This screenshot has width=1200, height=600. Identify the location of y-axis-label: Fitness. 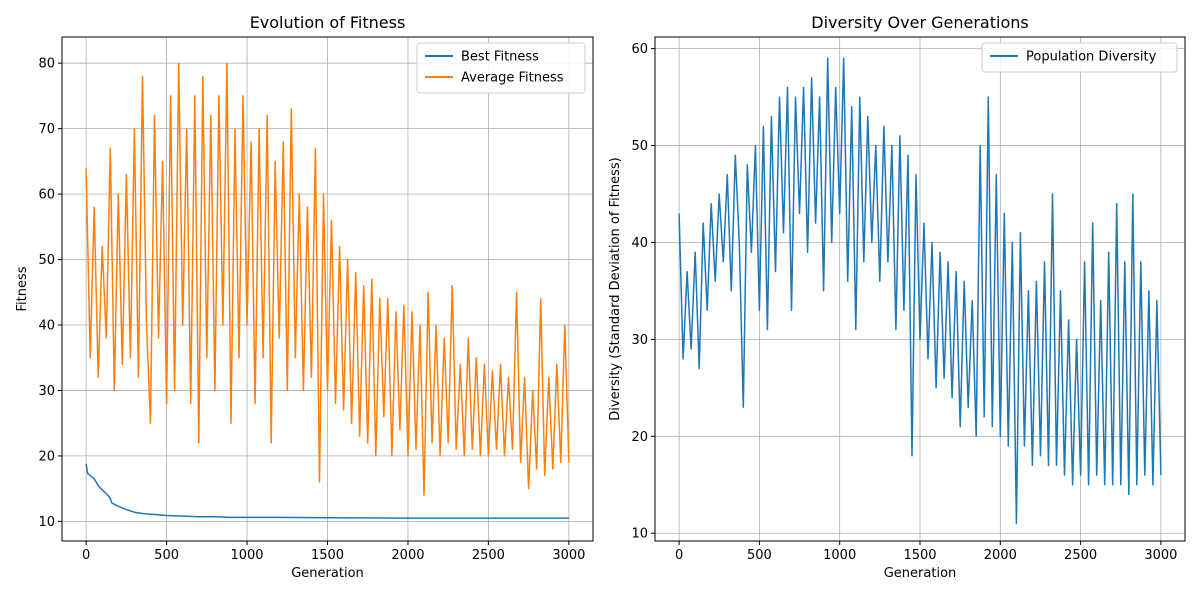
(22, 288).